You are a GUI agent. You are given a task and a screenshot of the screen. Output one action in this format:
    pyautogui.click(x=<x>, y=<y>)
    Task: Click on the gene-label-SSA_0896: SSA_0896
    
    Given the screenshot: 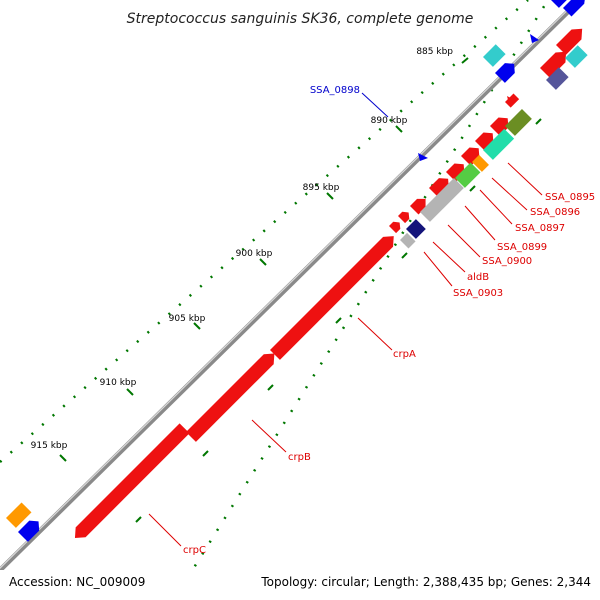 What is the action you would take?
    pyautogui.click(x=555, y=212)
    